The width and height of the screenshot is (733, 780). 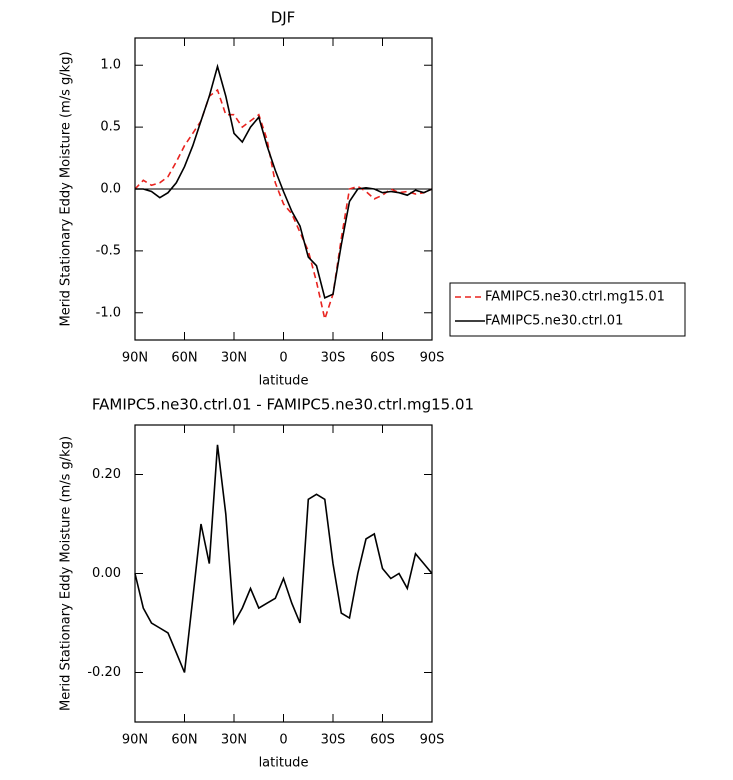 What do you see at coordinates (567, 309) in the screenshot?
I see `legend-box` at bounding box center [567, 309].